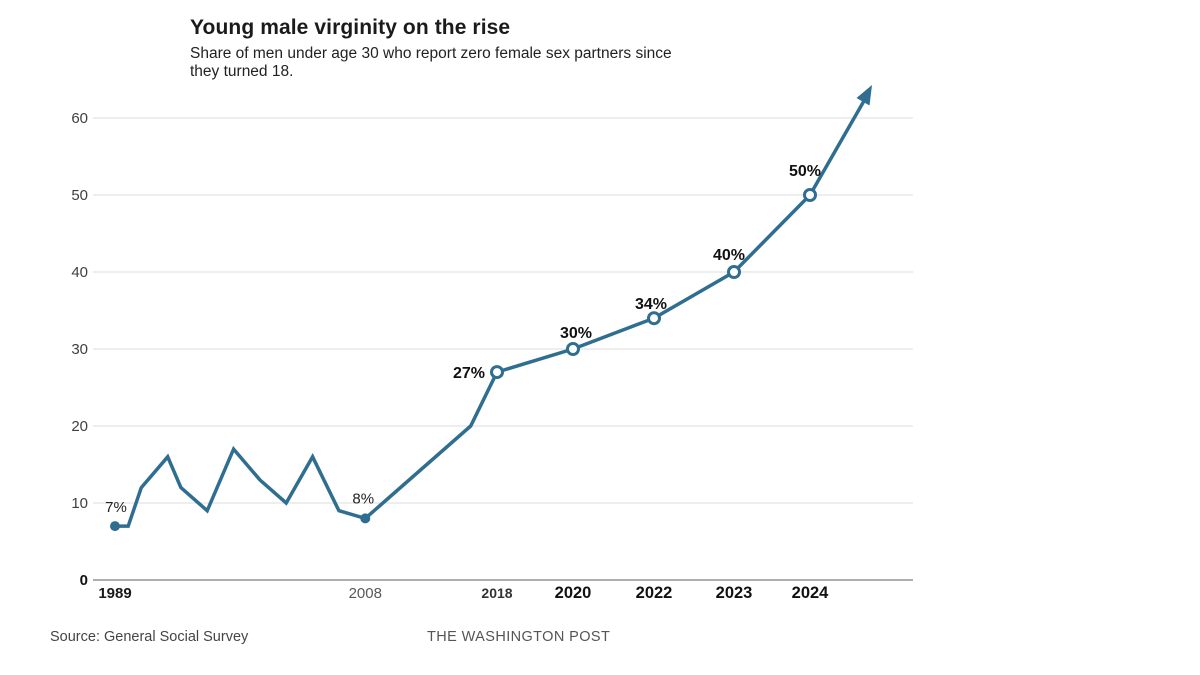  Describe the element at coordinates (79, 272) in the screenshot. I see `y-tick-label: 40` at that location.